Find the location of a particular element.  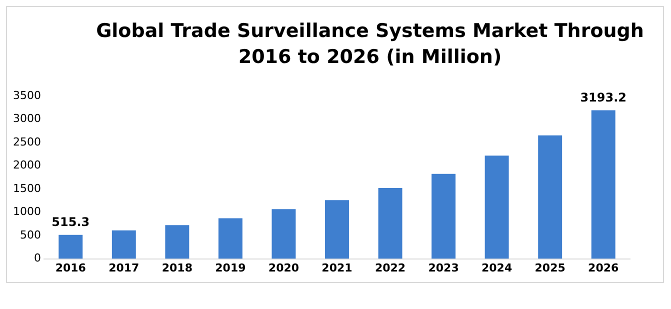

chart-title: Global Trade Surveillance Systems Market Through 2016 to 2026 (in Million) is located at coordinates (370, 44).